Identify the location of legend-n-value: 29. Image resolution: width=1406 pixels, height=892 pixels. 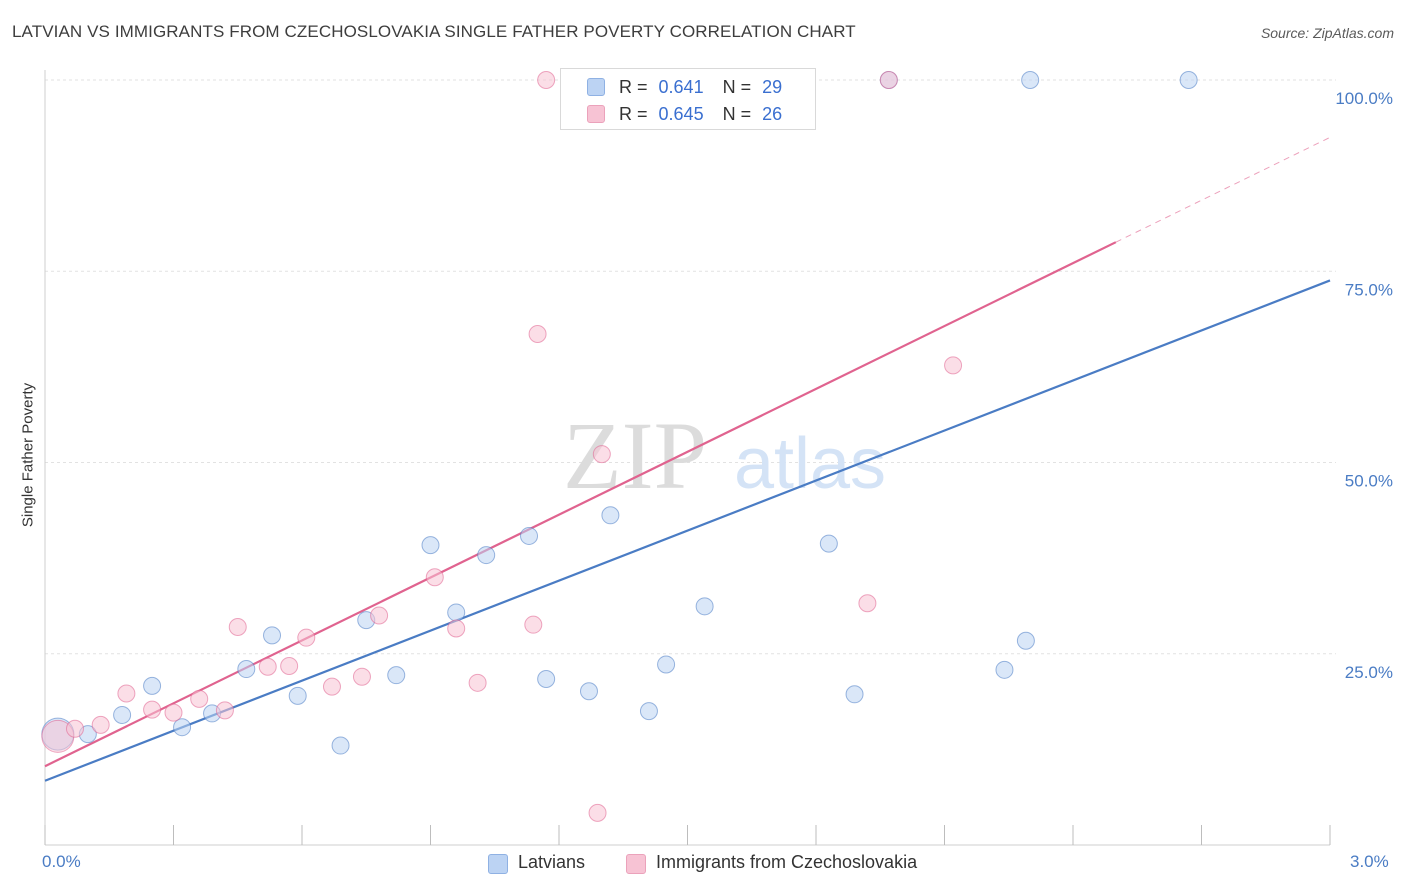
(772, 86).